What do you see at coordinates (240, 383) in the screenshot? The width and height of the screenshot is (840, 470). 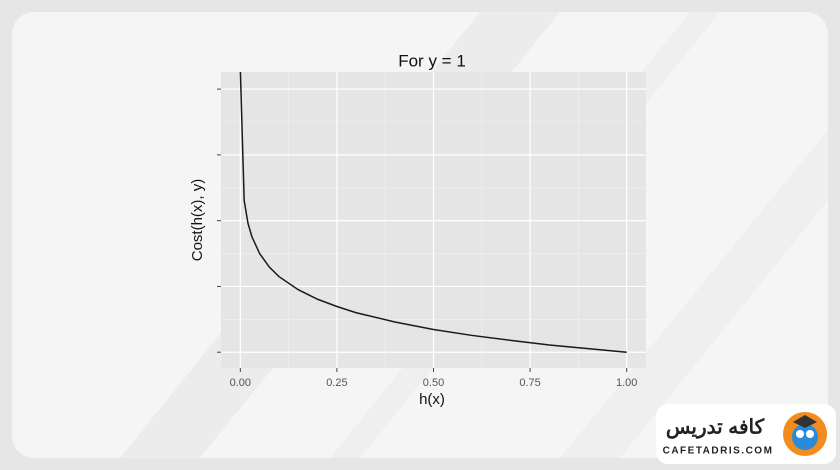 I see `x-tick-label: 0.00` at bounding box center [240, 383].